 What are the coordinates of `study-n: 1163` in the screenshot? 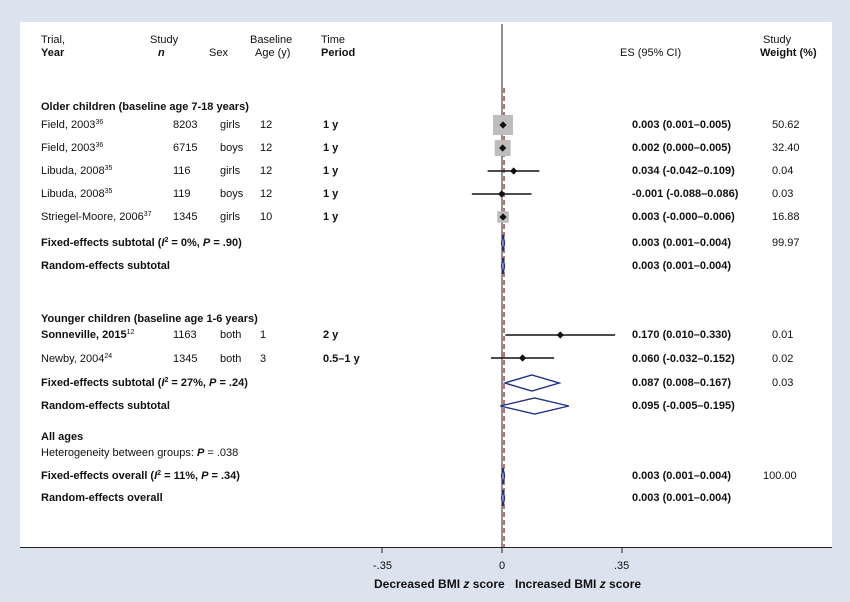 It's located at (185, 335).